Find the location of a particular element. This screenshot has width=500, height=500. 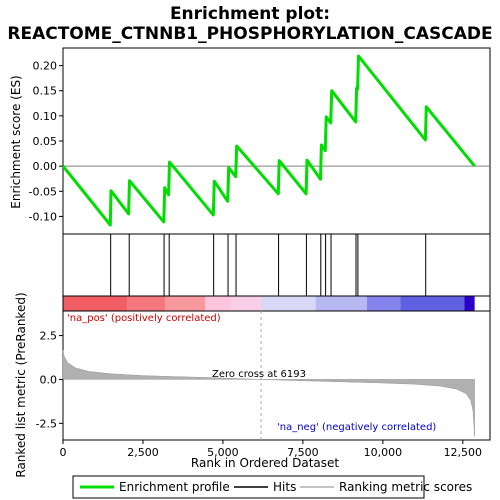

es-ylabel: Enrichment score (ES) is located at coordinates (16, 141).